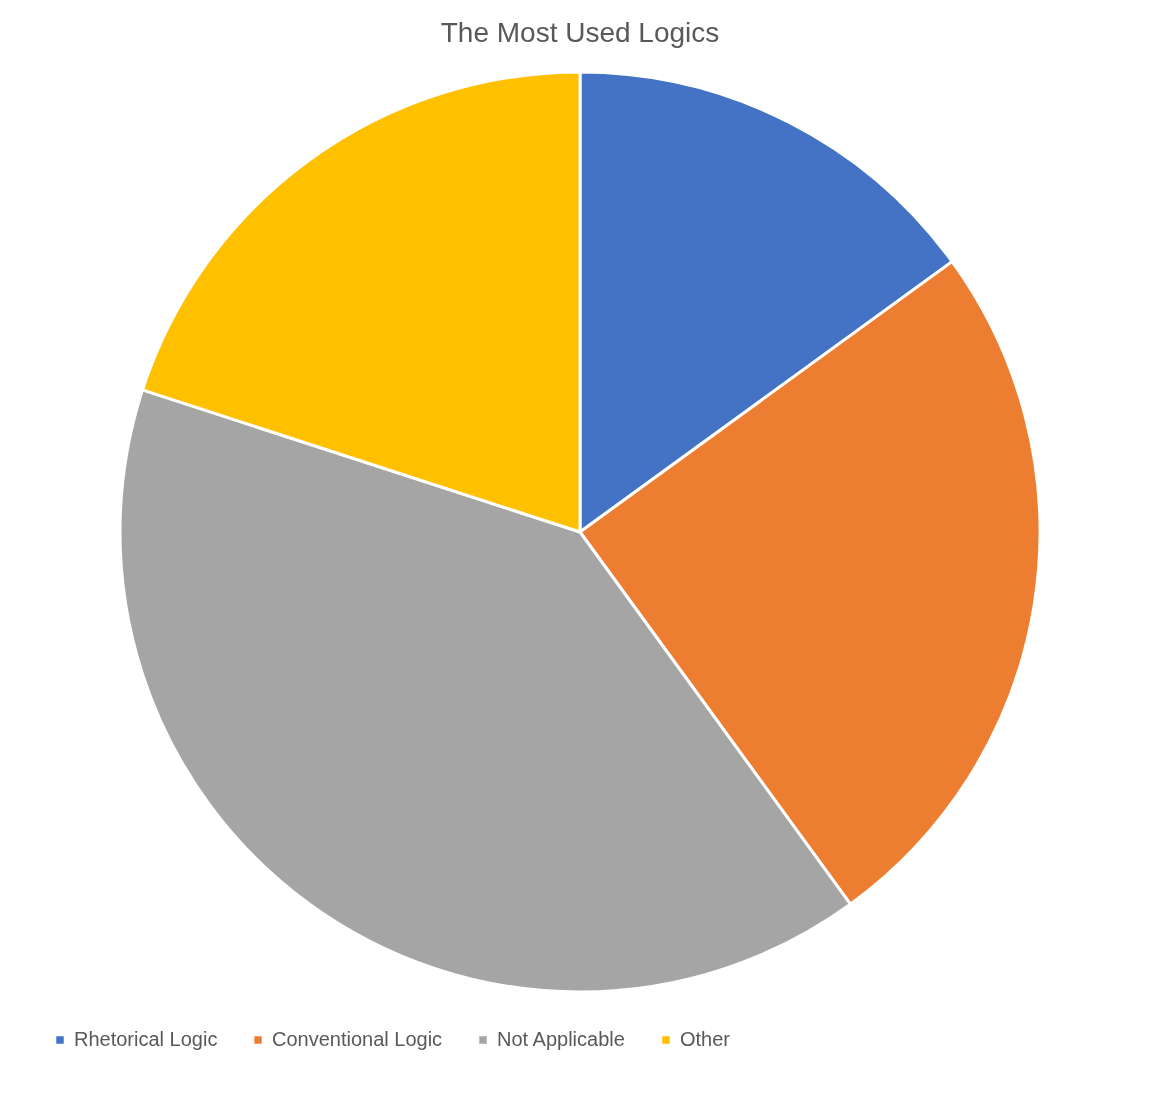 The width and height of the screenshot is (1161, 1113). What do you see at coordinates (705, 1039) in the screenshot?
I see `legend-label: Other` at bounding box center [705, 1039].